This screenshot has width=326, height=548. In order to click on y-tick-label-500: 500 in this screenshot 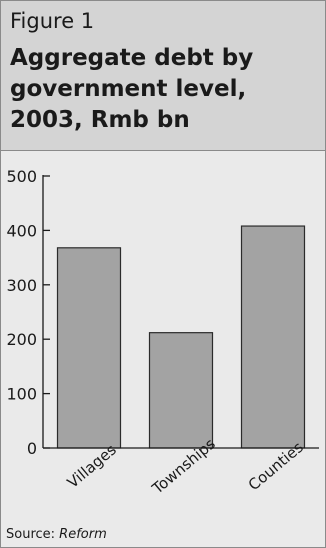, I will do `click(21, 176)`.